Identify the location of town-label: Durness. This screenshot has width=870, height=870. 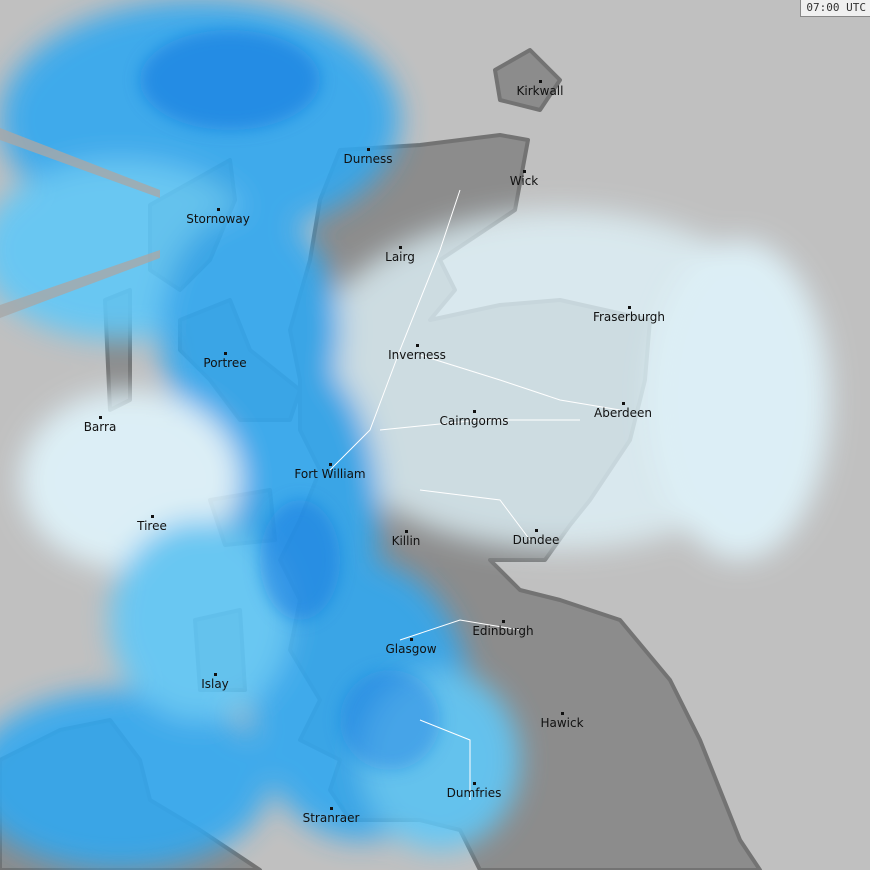
(368, 159).